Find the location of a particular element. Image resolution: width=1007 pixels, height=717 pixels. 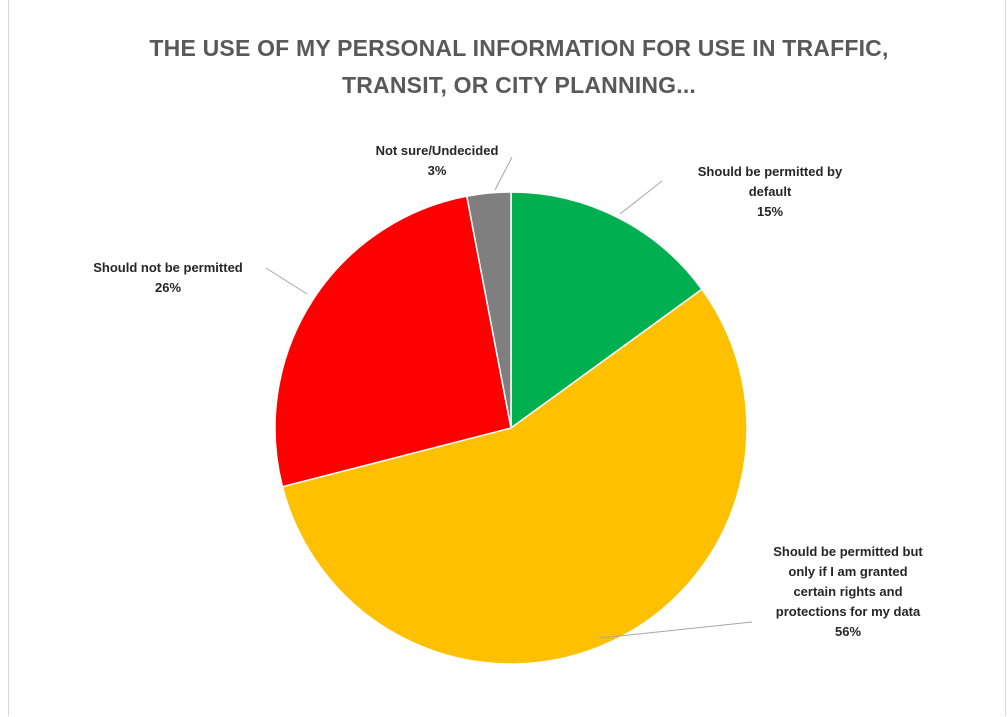

slice-label-3: Should not be permitted 26% is located at coordinates (168, 277).